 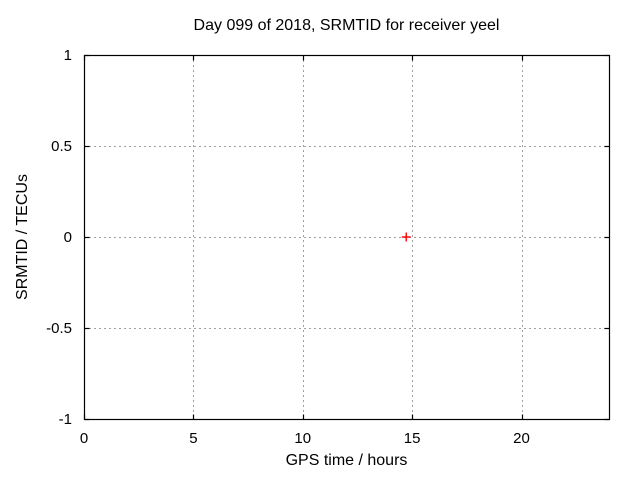 I want to click on x-tick-label: 20, so click(x=521, y=438).